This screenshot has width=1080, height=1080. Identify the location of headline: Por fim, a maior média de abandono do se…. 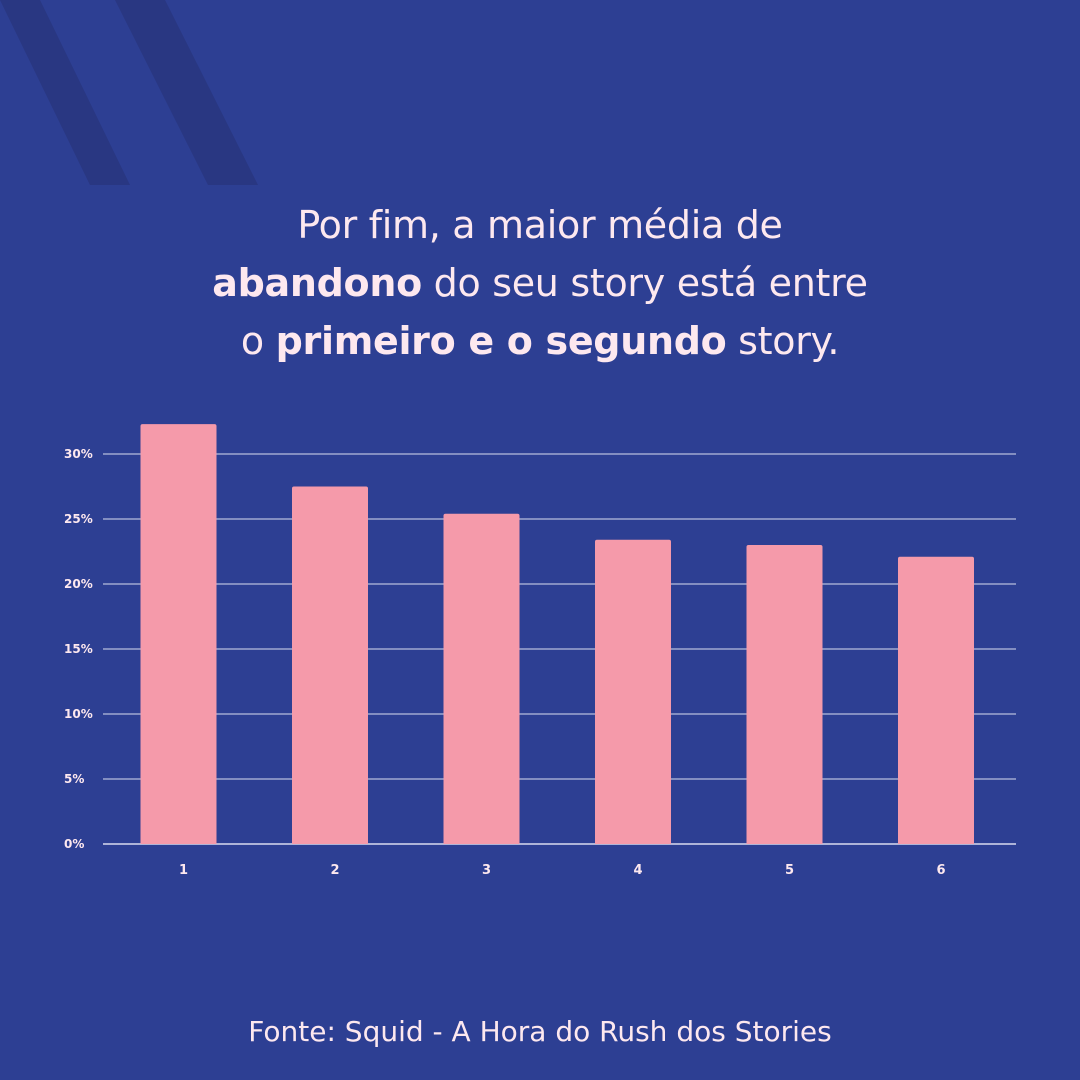
(540, 283).